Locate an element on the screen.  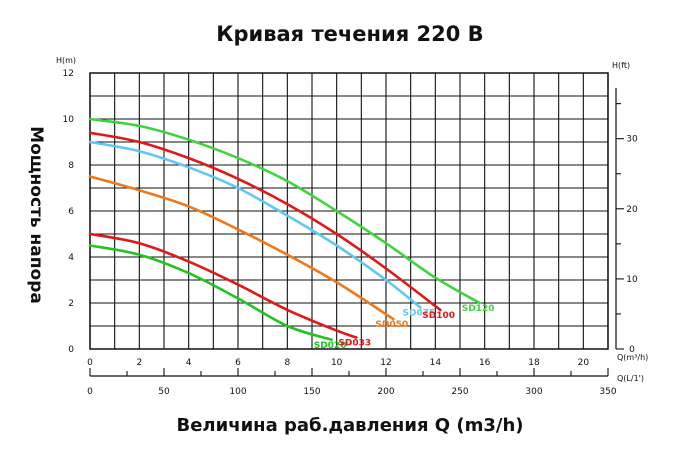
x-unit-label: Q(m³/h) is located at coordinates (632, 357).